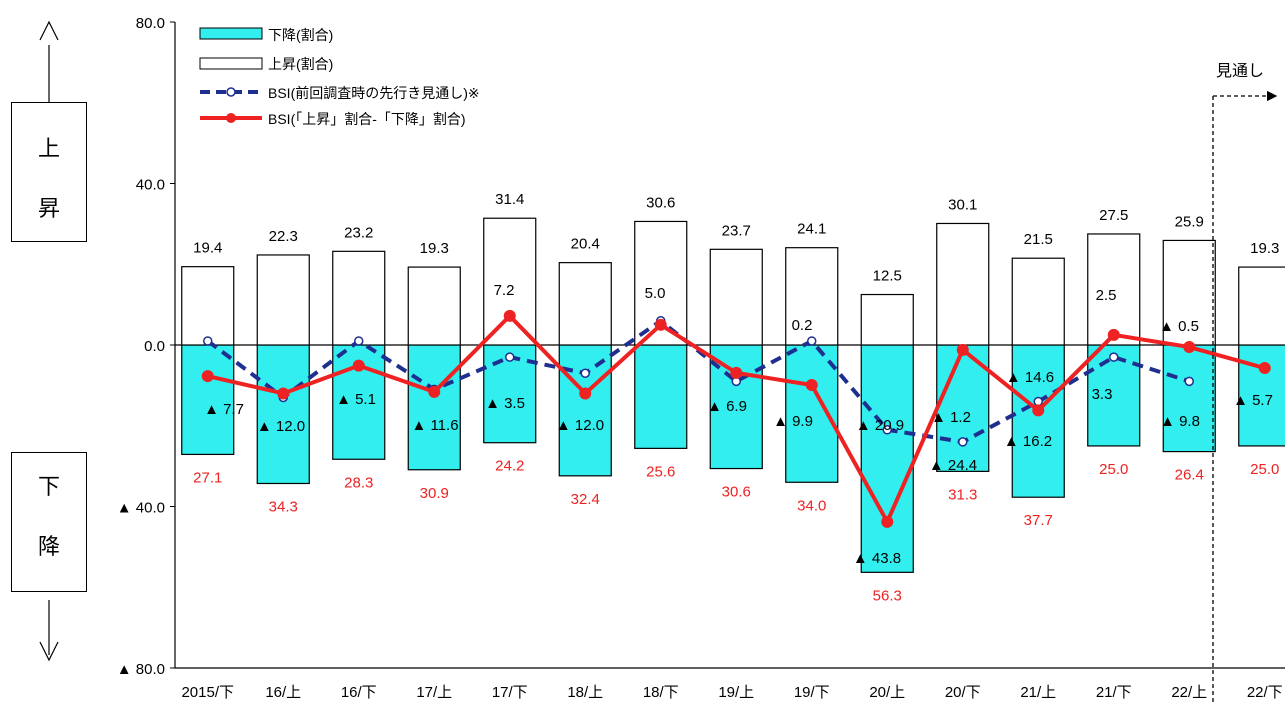  What do you see at coordinates (434, 493) in the screenshot?
I see `decline-value-label: 30.9` at bounding box center [434, 493].